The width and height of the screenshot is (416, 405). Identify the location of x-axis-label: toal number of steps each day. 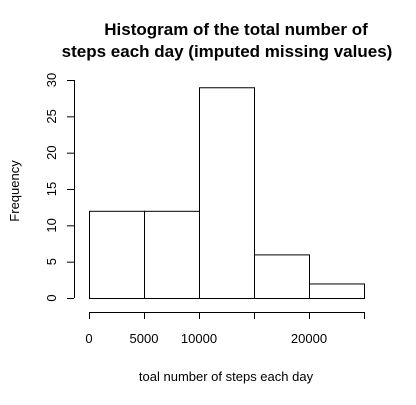
(226, 376).